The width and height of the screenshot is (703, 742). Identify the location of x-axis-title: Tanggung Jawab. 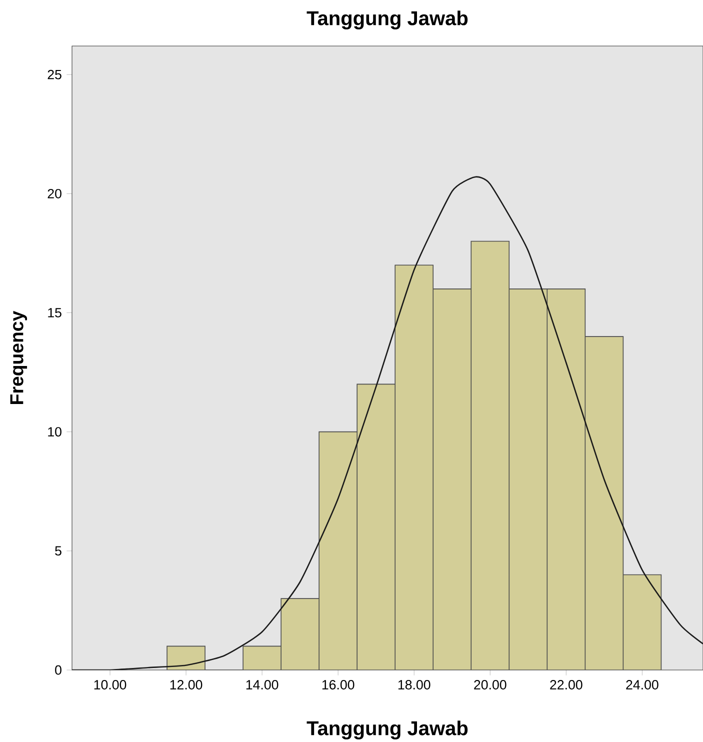
(387, 730).